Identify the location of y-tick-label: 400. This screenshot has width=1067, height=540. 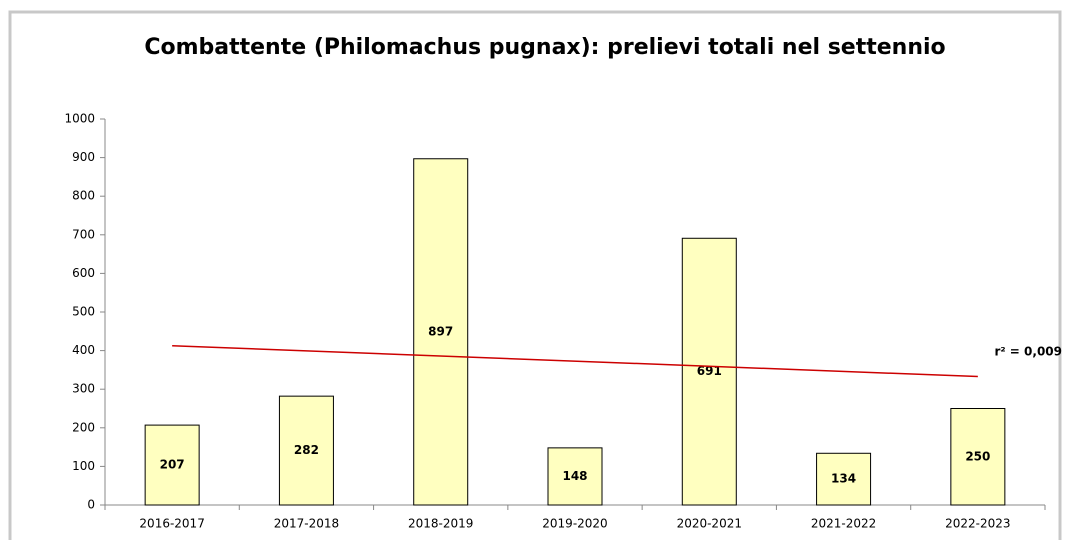
(83, 350).